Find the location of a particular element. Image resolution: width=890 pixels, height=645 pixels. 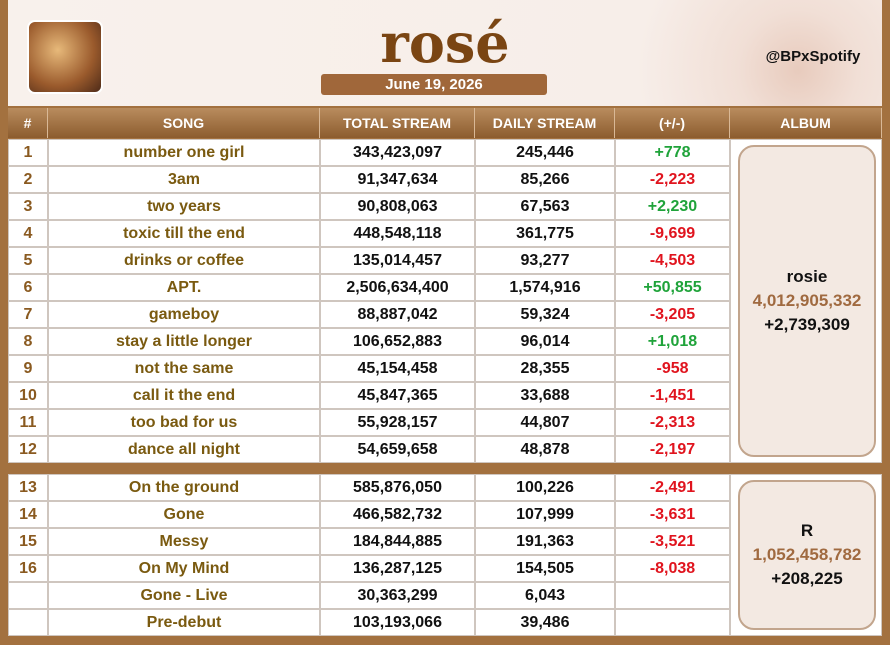

change: -9,699 is located at coordinates (672, 233).